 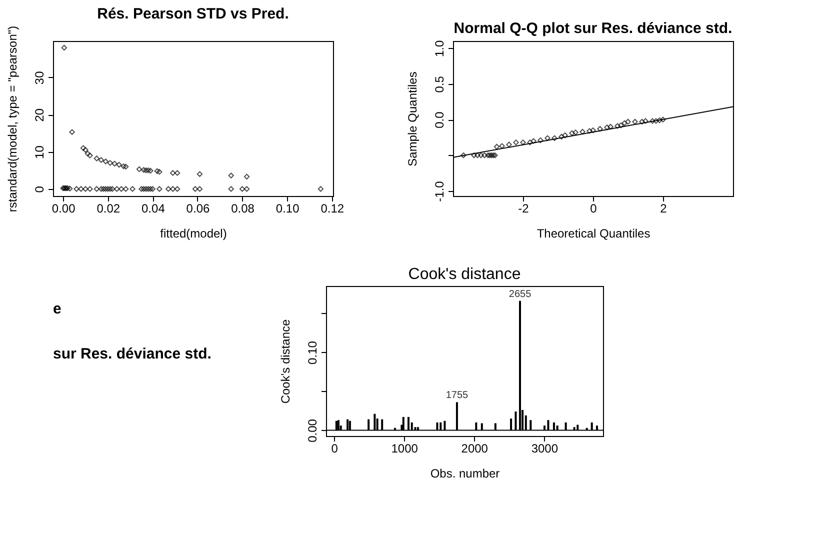 I want to click on x-tick-label: -2, so click(x=524, y=209).